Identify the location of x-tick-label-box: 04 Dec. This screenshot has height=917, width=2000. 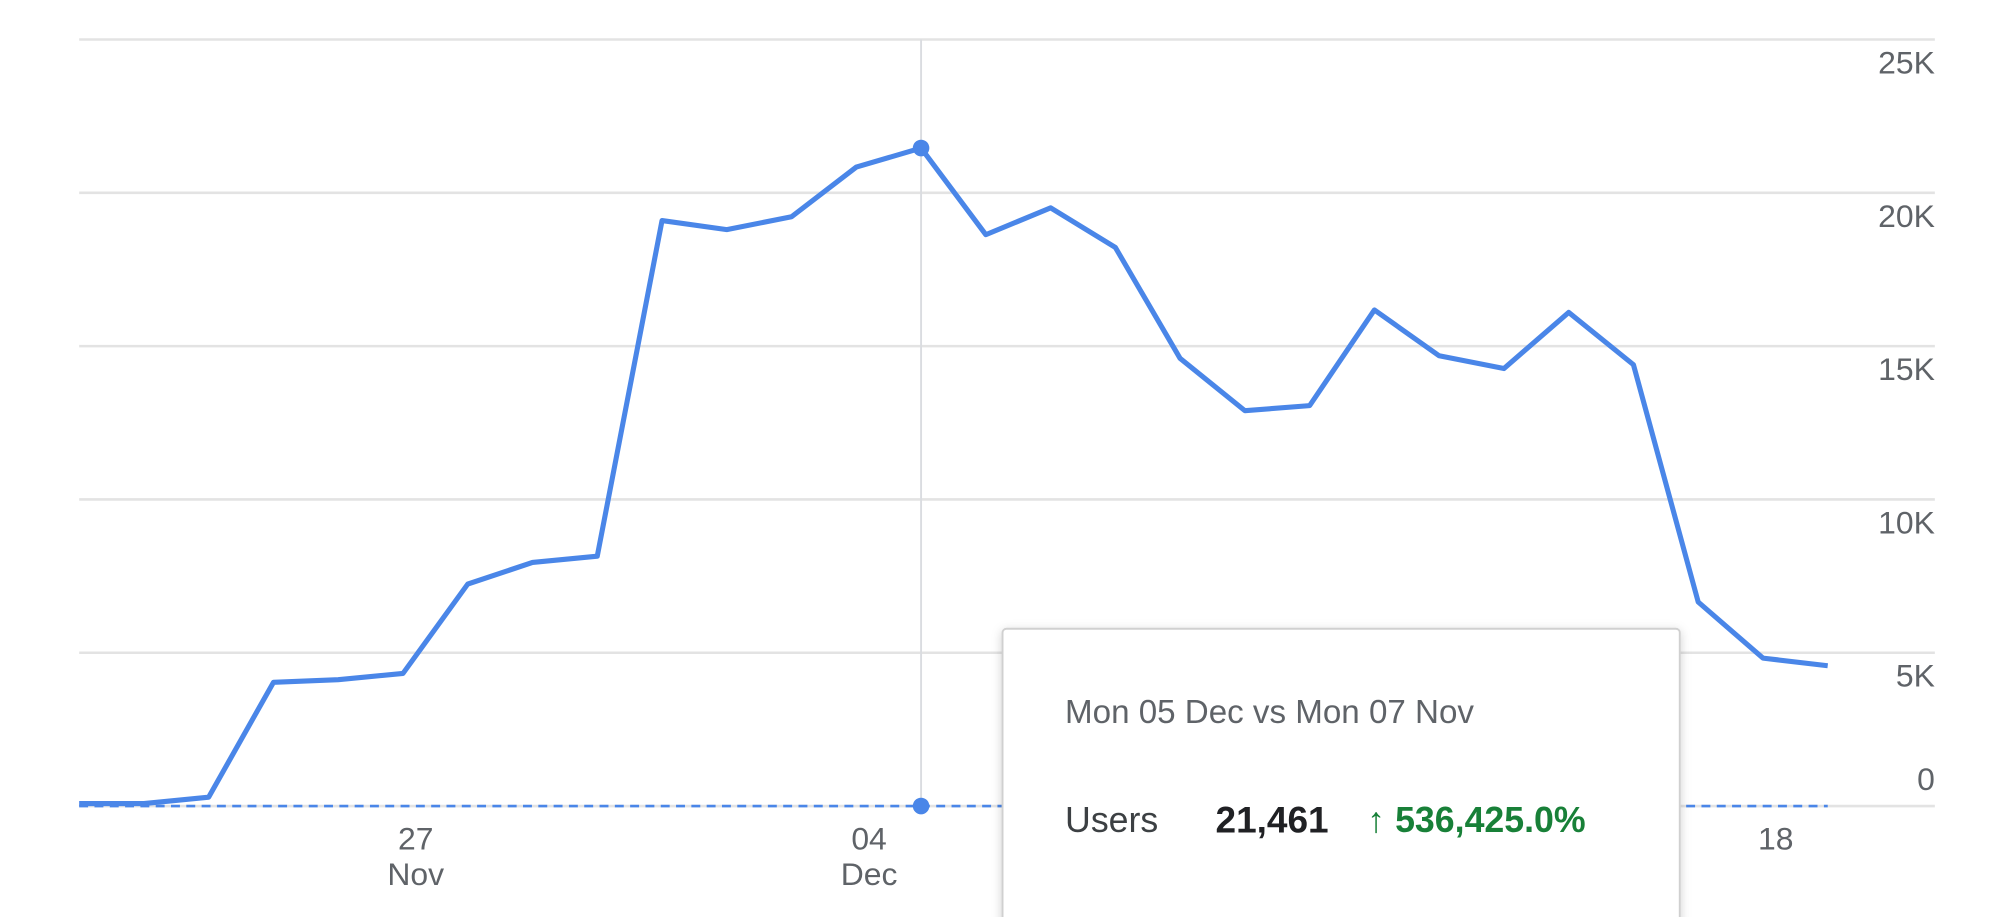
(869, 857).